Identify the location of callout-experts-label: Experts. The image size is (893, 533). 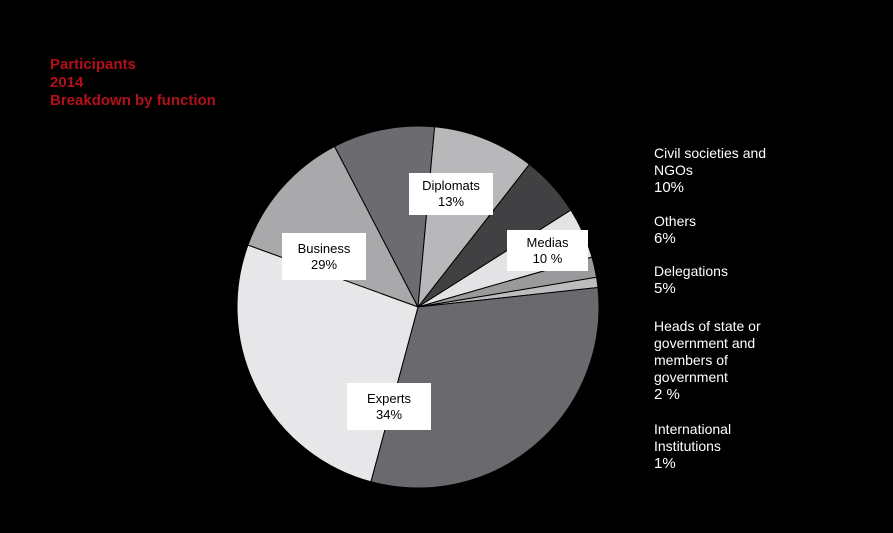
(389, 398).